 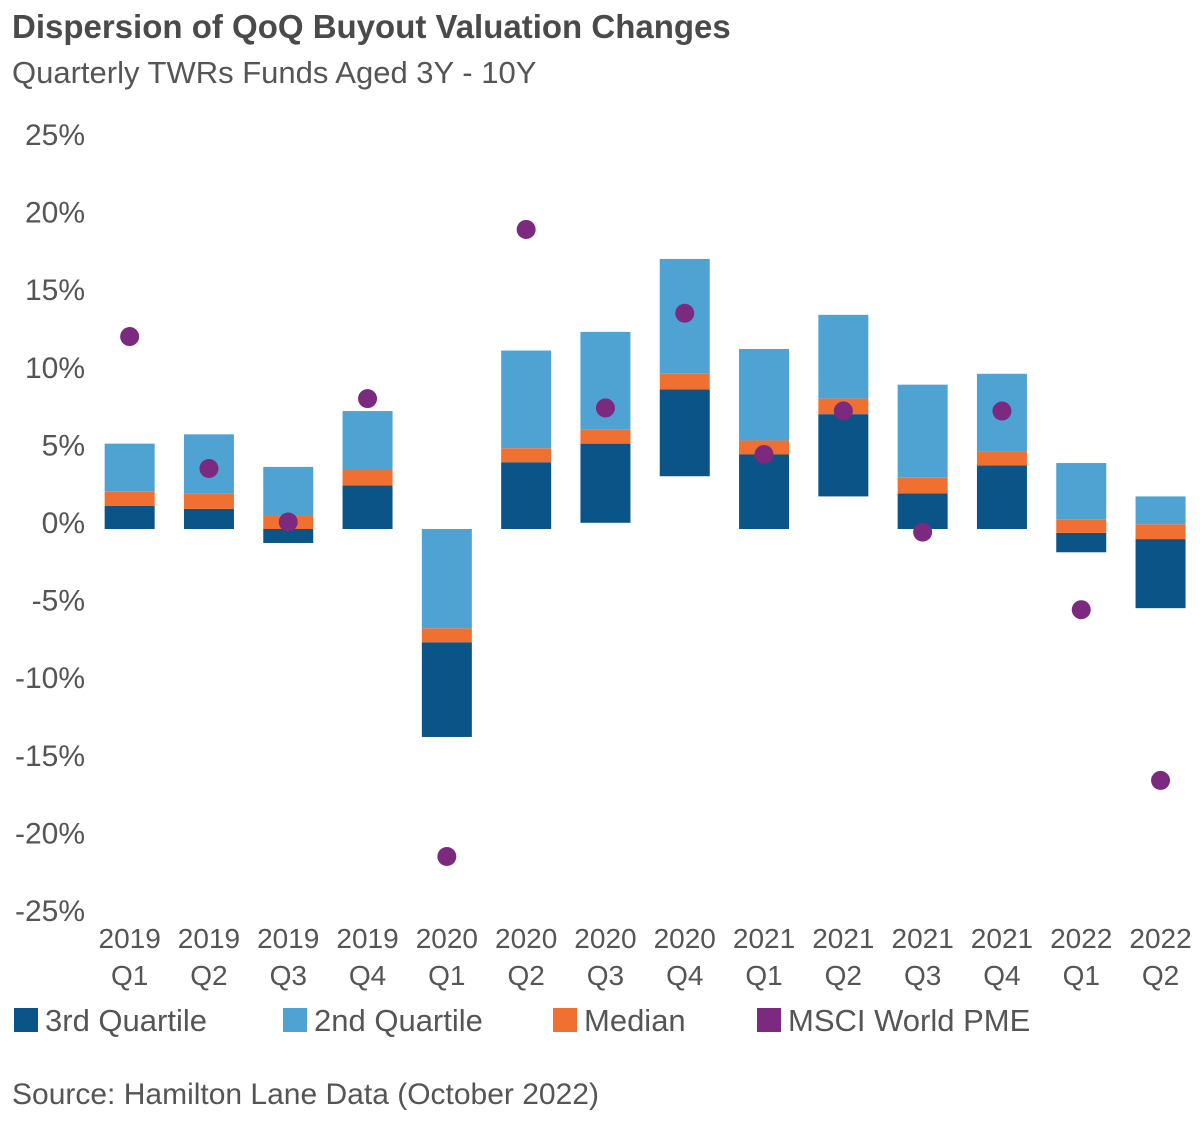 I want to click on y-tick-label: 10%, so click(x=55, y=368).